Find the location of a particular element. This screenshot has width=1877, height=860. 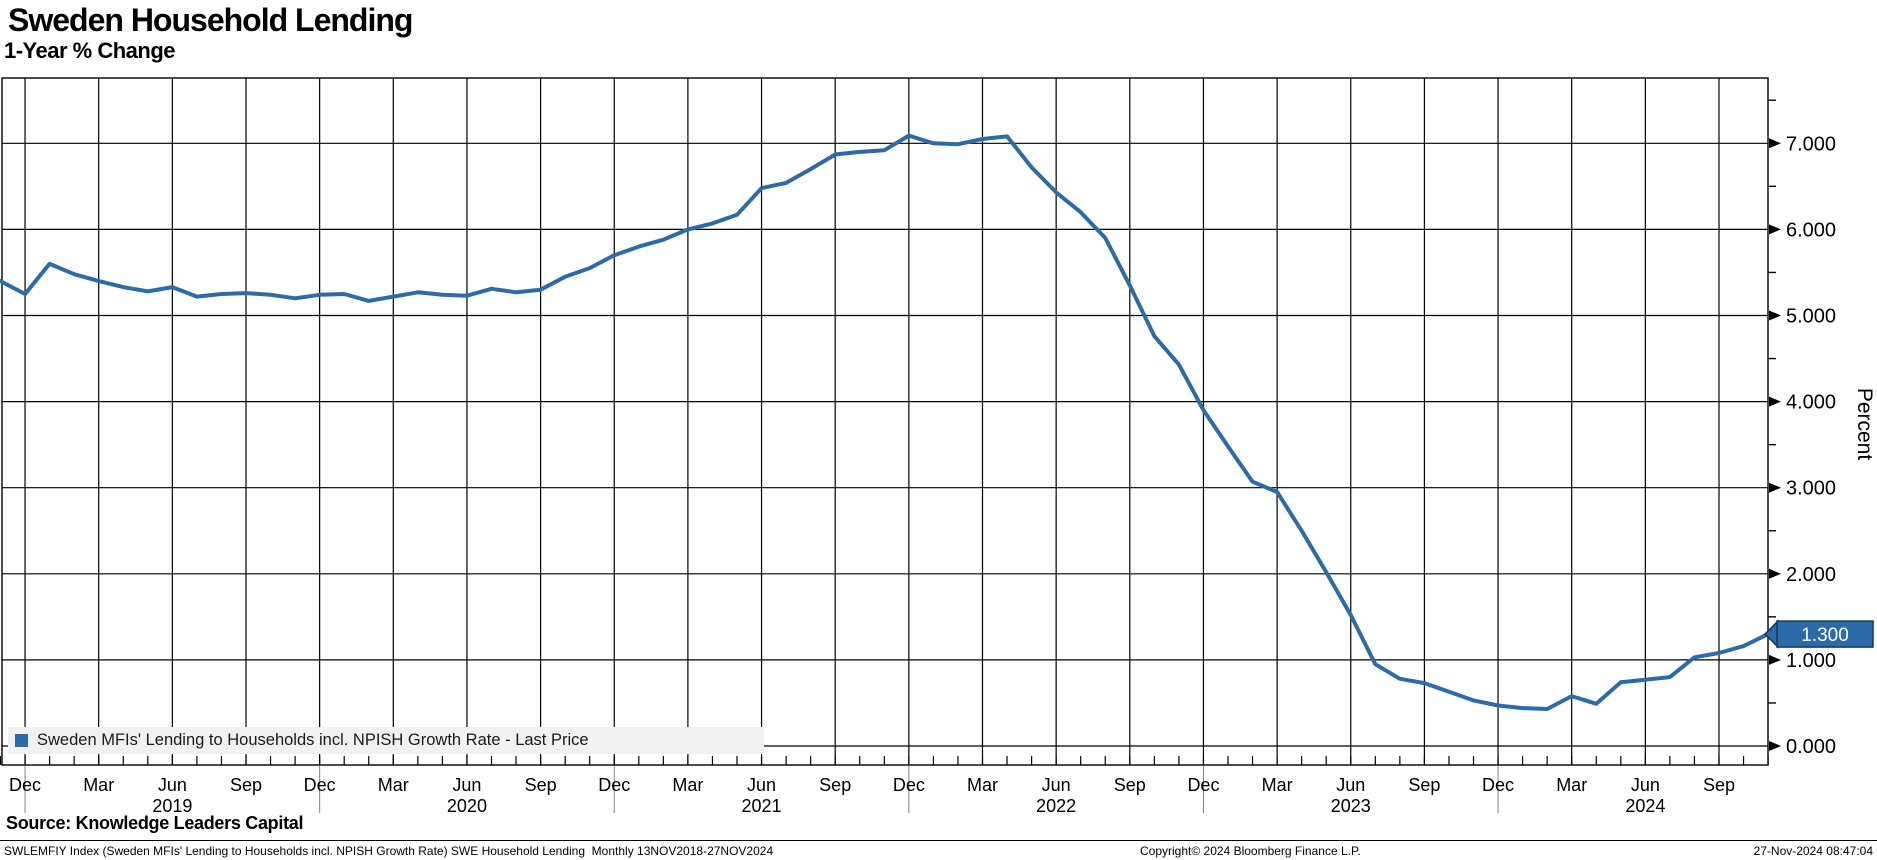

footer-copyright: Copyright© 2024 Bloomberg Finance L.P. is located at coordinates (1250, 851).